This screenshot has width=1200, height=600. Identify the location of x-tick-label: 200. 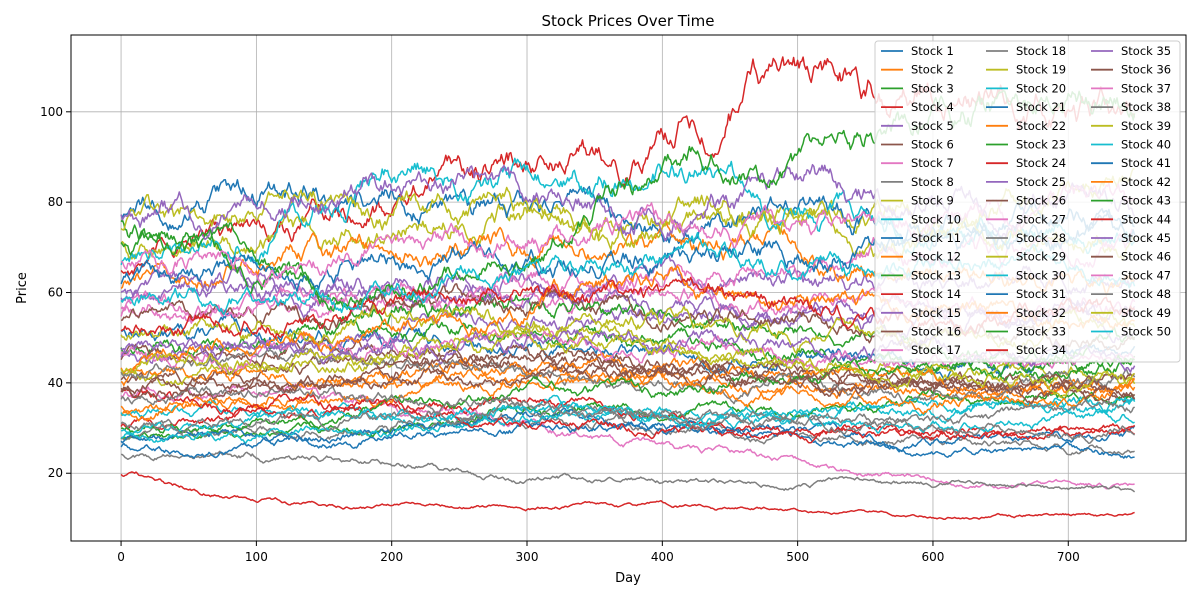
(391, 557).